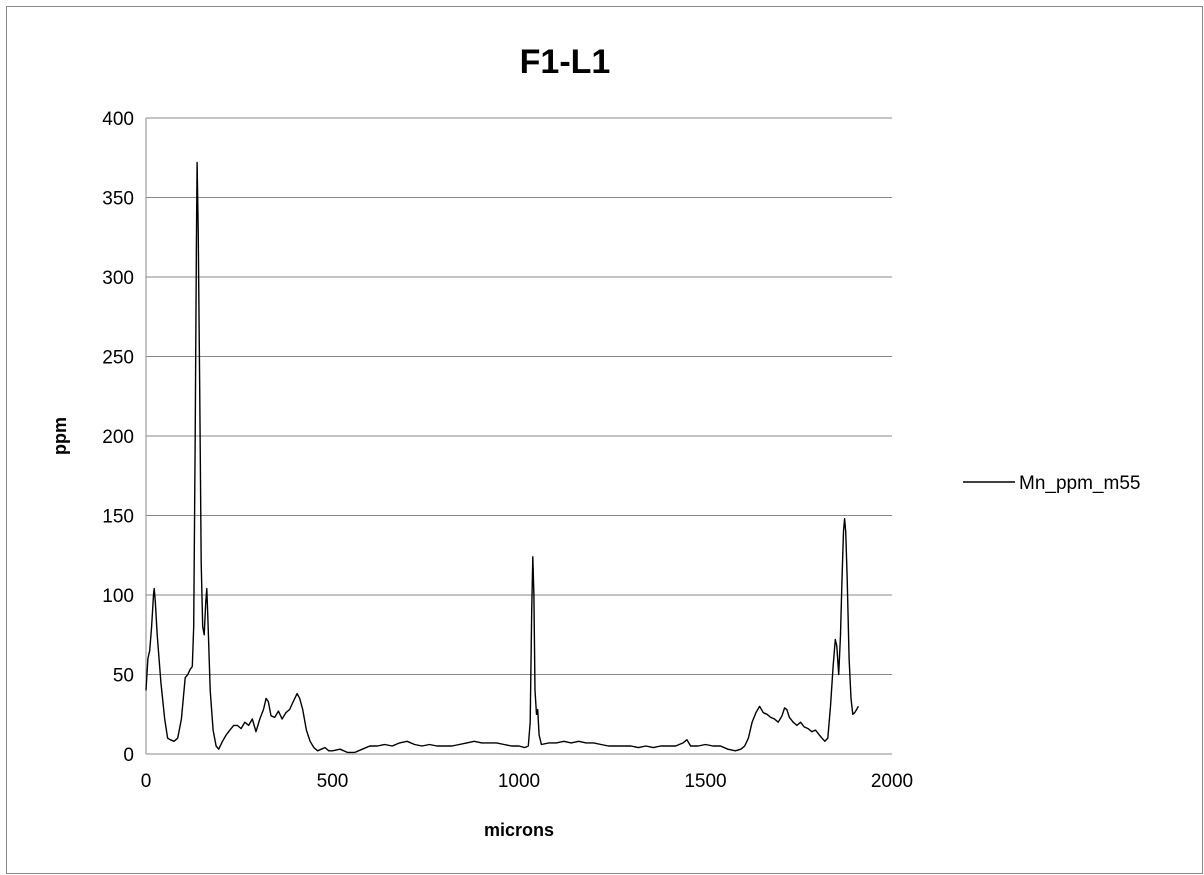 Image resolution: width=1204 pixels, height=875 pixels. What do you see at coordinates (118, 517) in the screenshot?
I see `y-tick-label-150: 150` at bounding box center [118, 517].